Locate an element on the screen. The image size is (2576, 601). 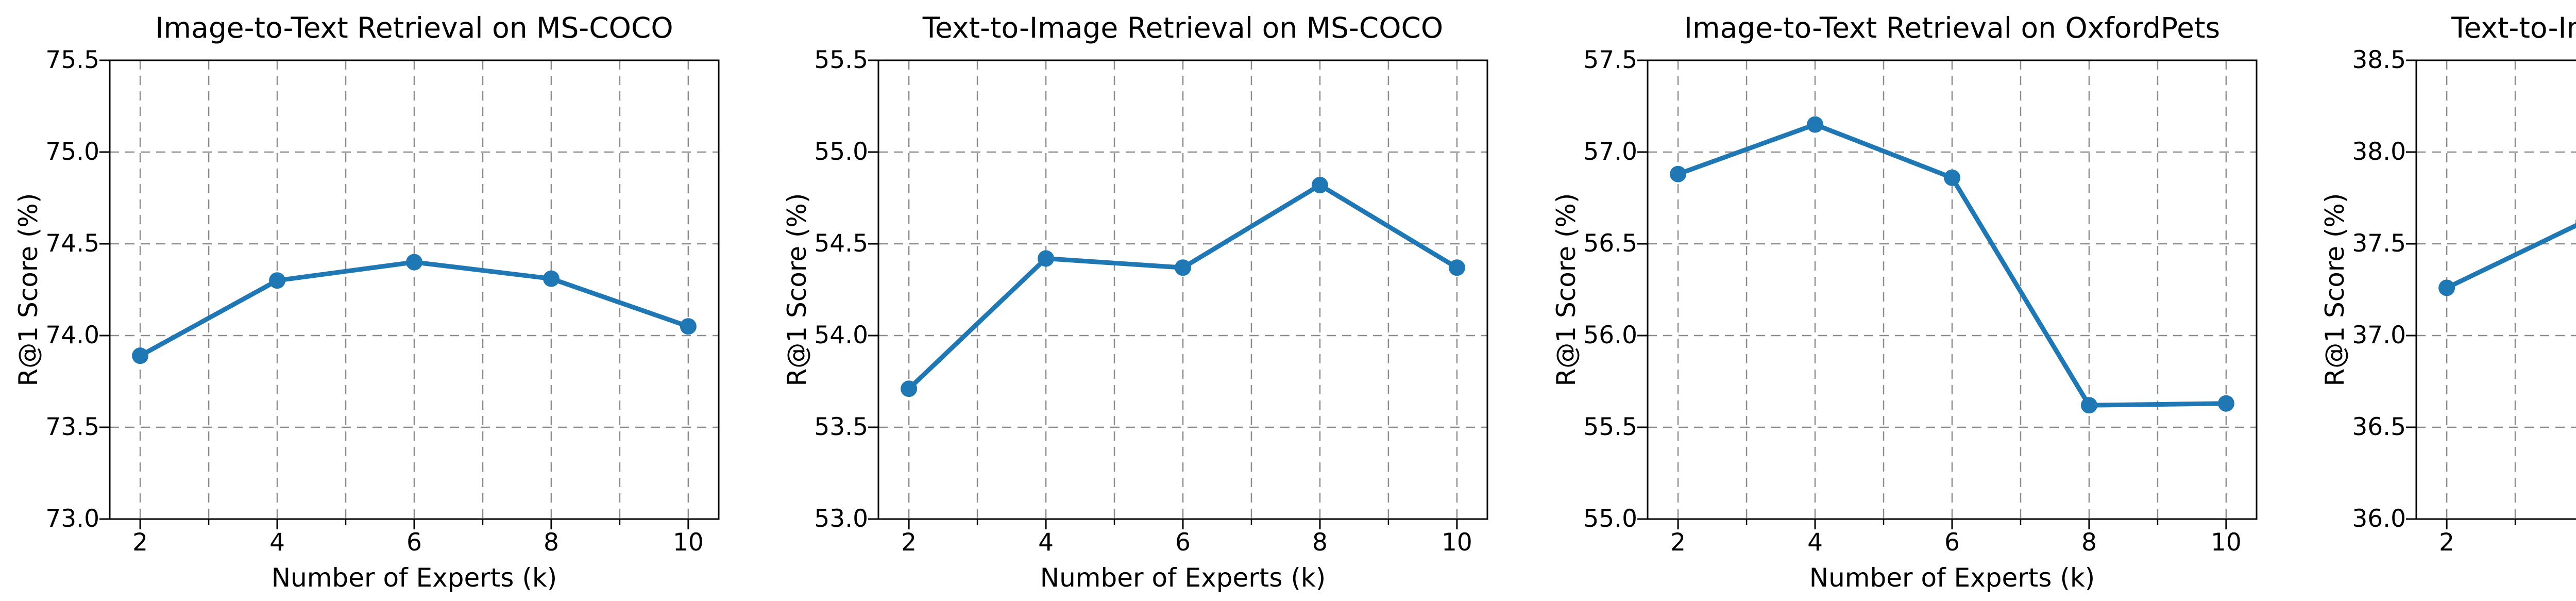
chart-title: Image-to-Text Retrieval on MS-COCO is located at coordinates (414, 28).